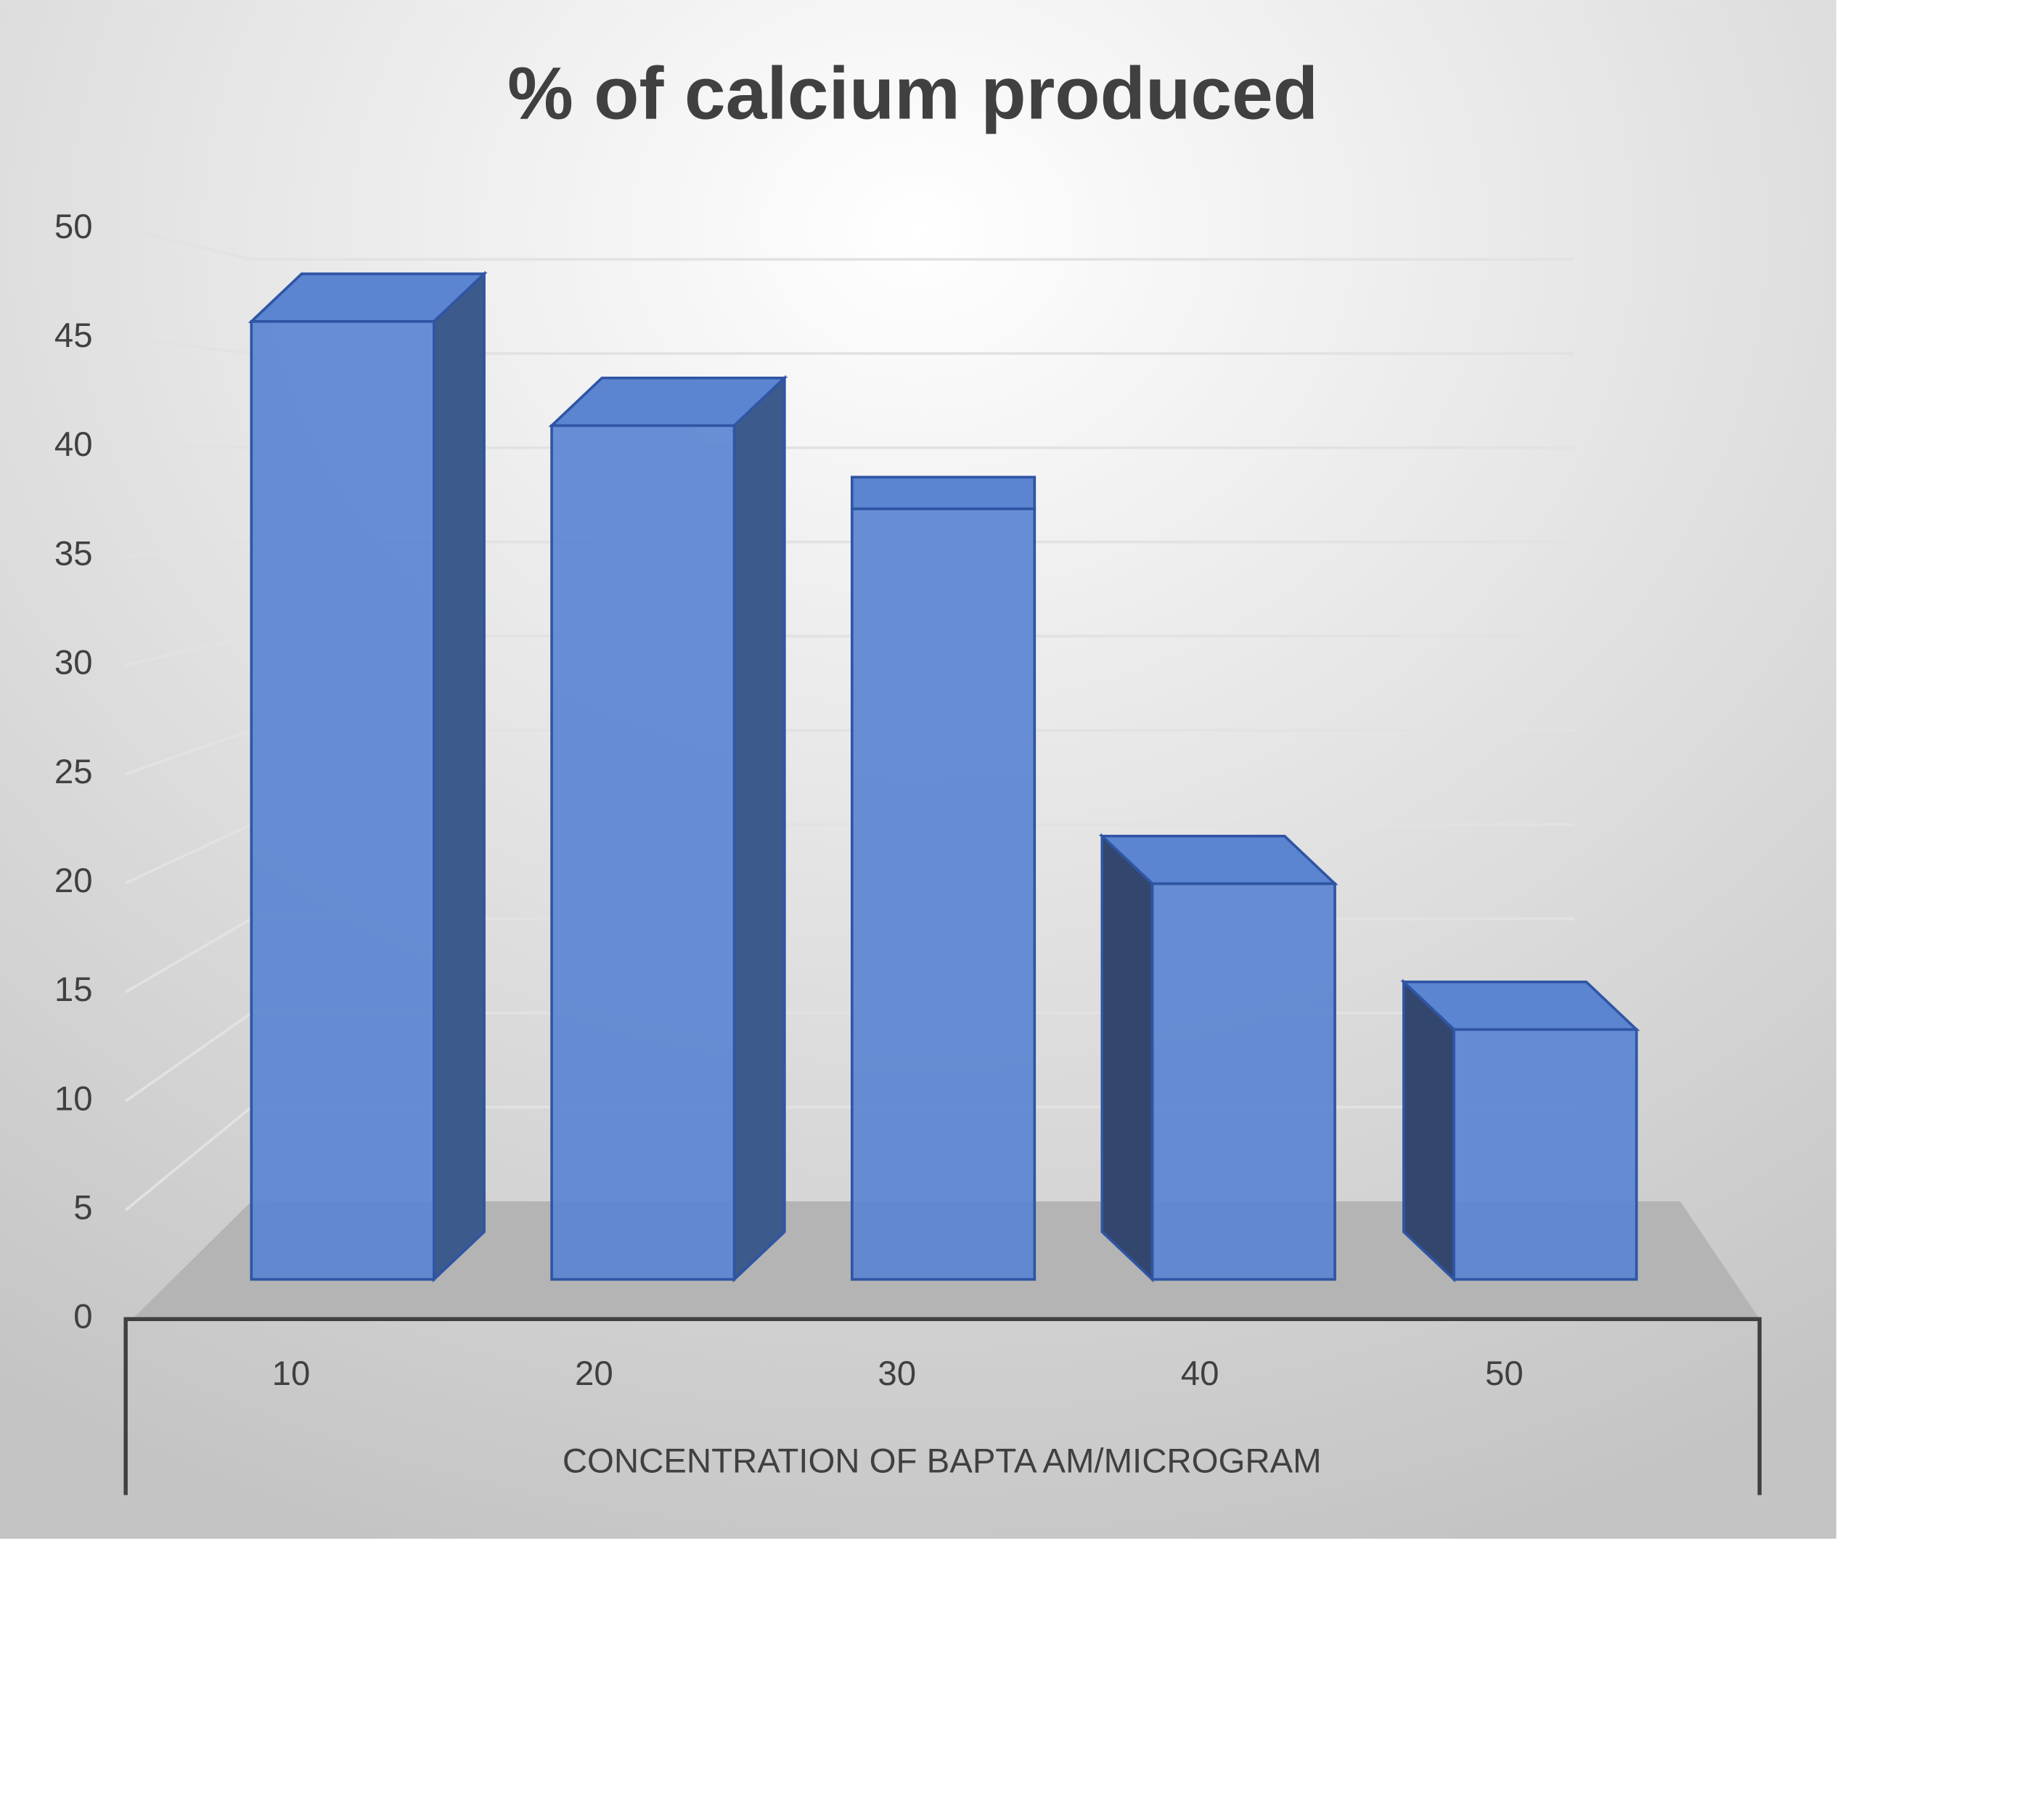  What do you see at coordinates (82, 1208) in the screenshot?
I see `y-tick-label: 5` at bounding box center [82, 1208].